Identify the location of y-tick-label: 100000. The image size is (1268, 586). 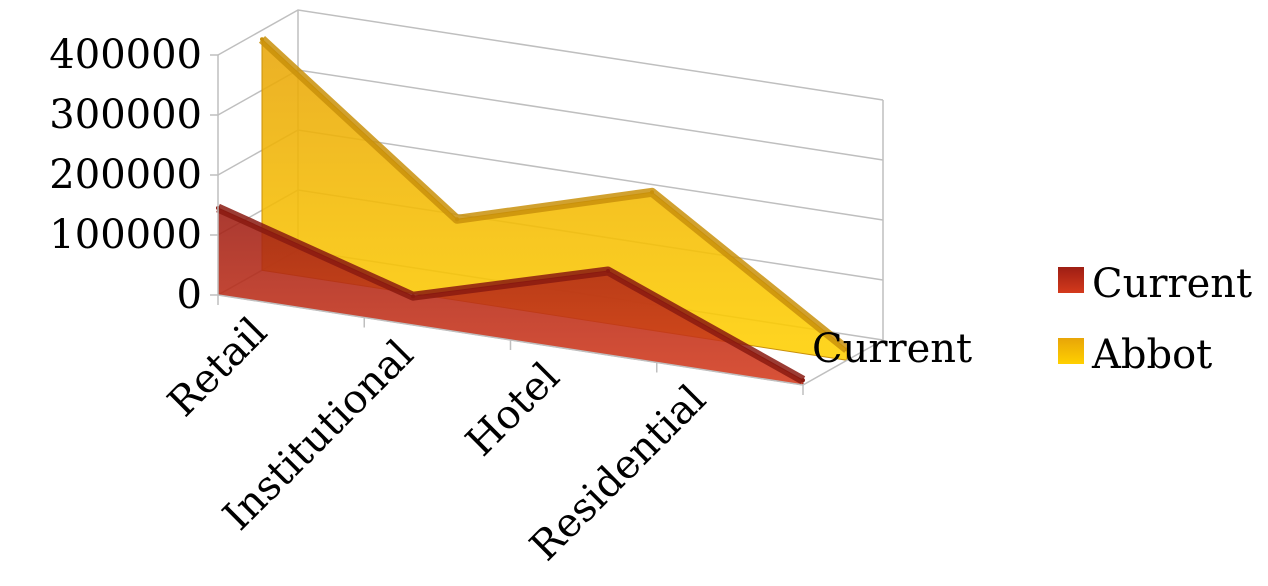
(125, 235).